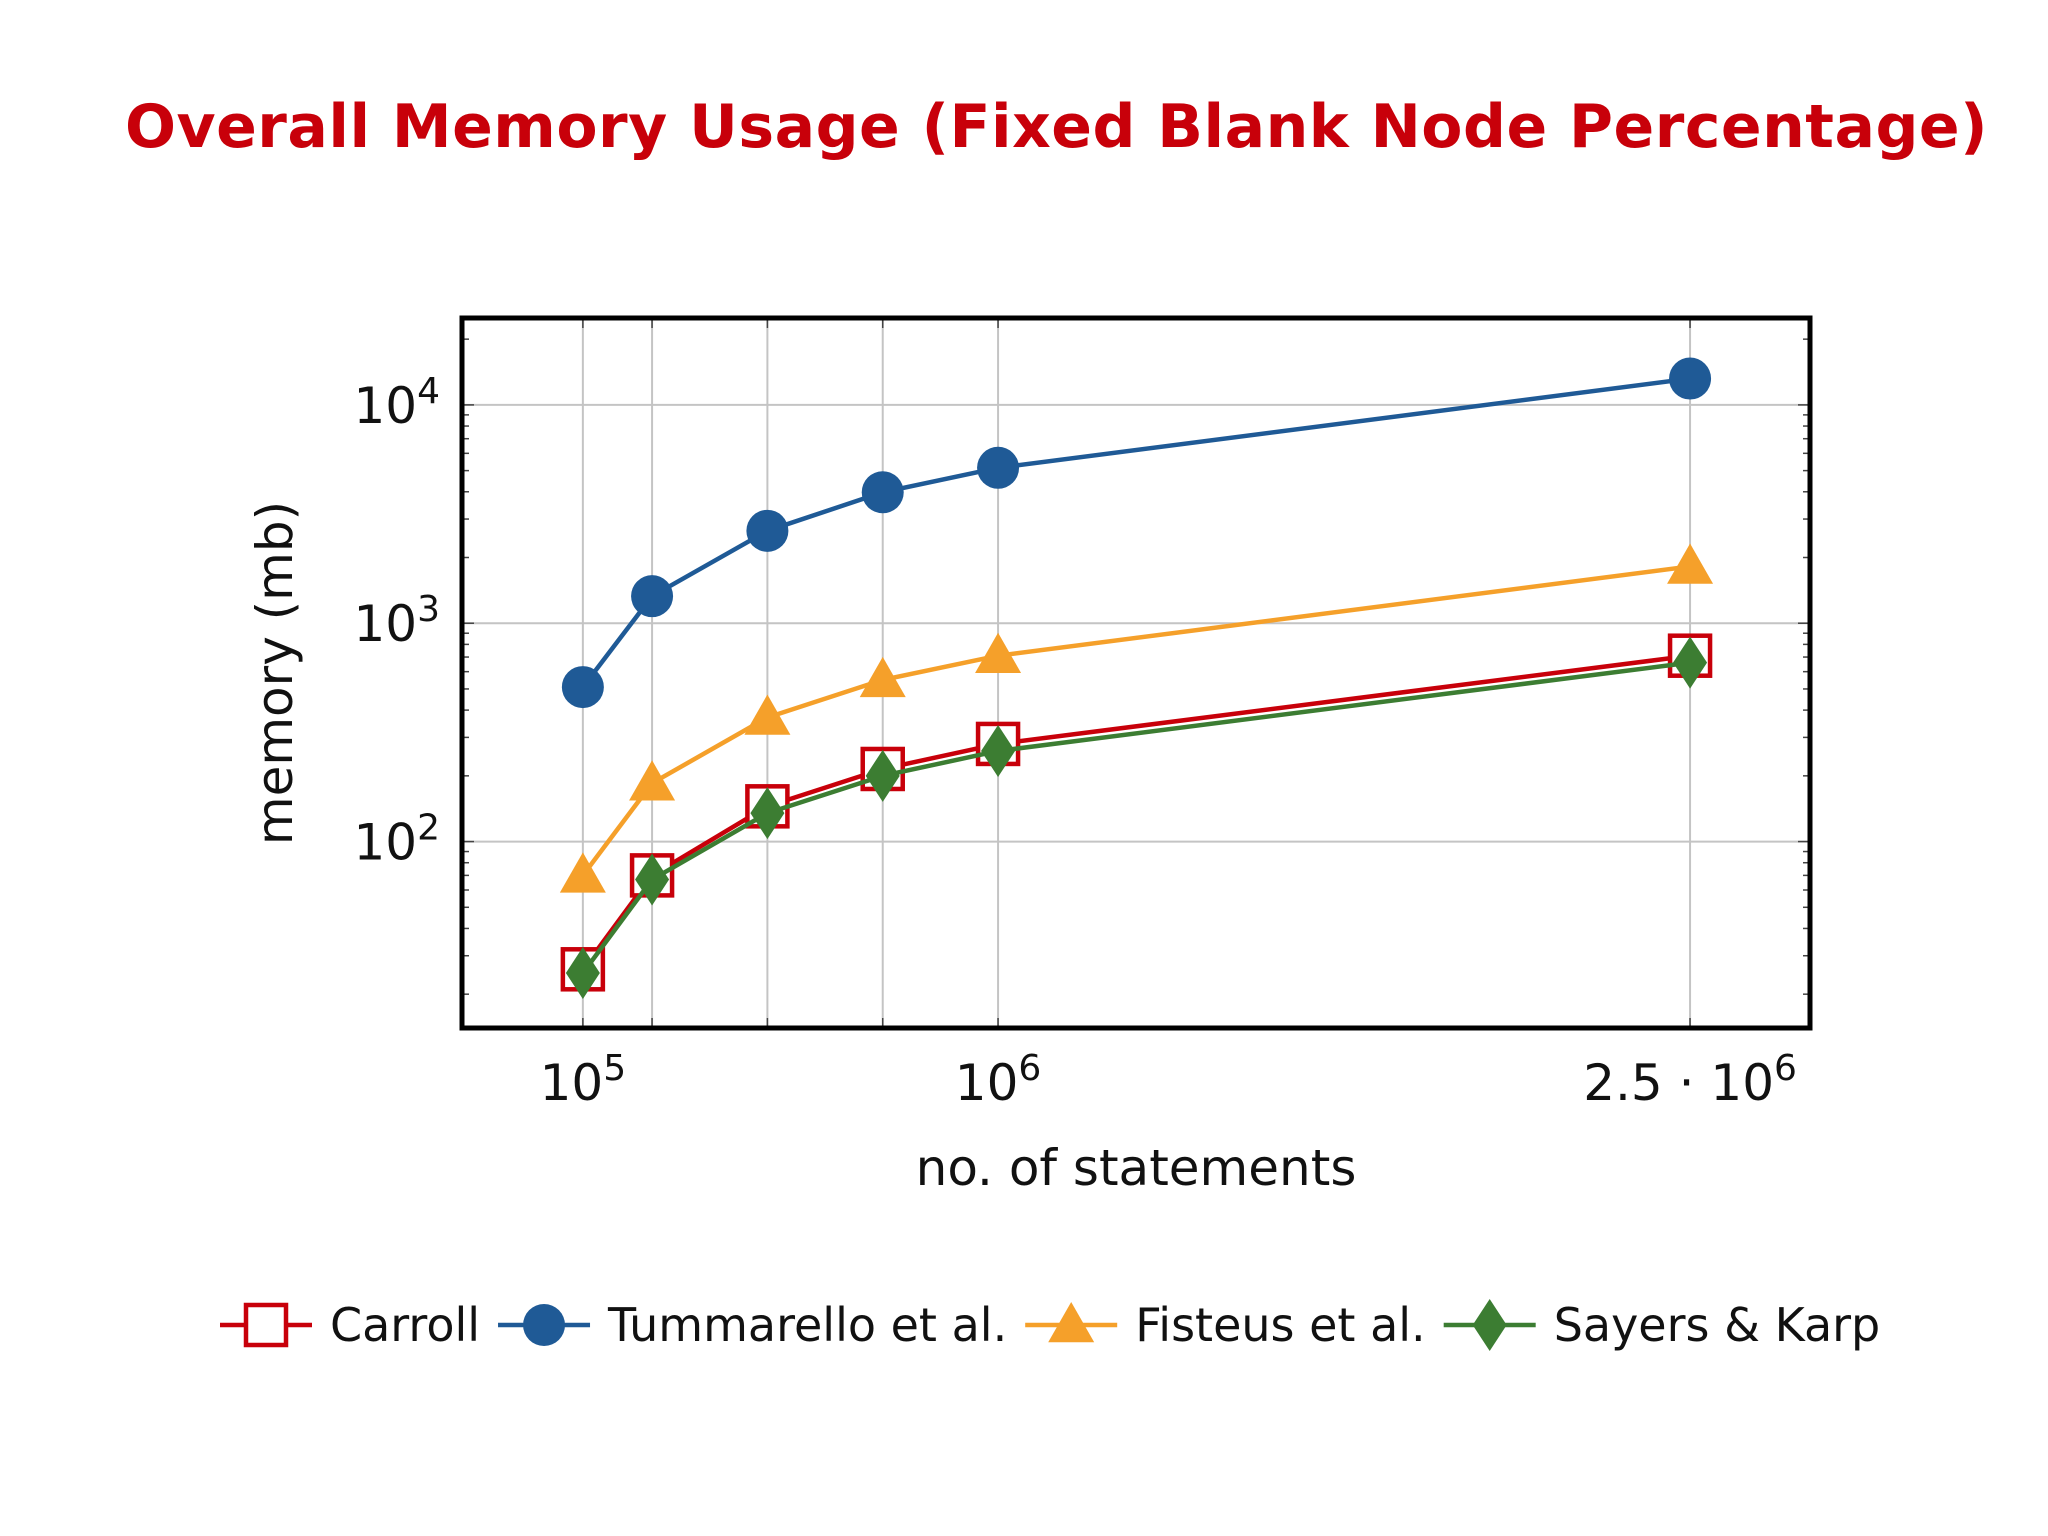  I want to click on x-tick-label: 106, so click(998, 1080).